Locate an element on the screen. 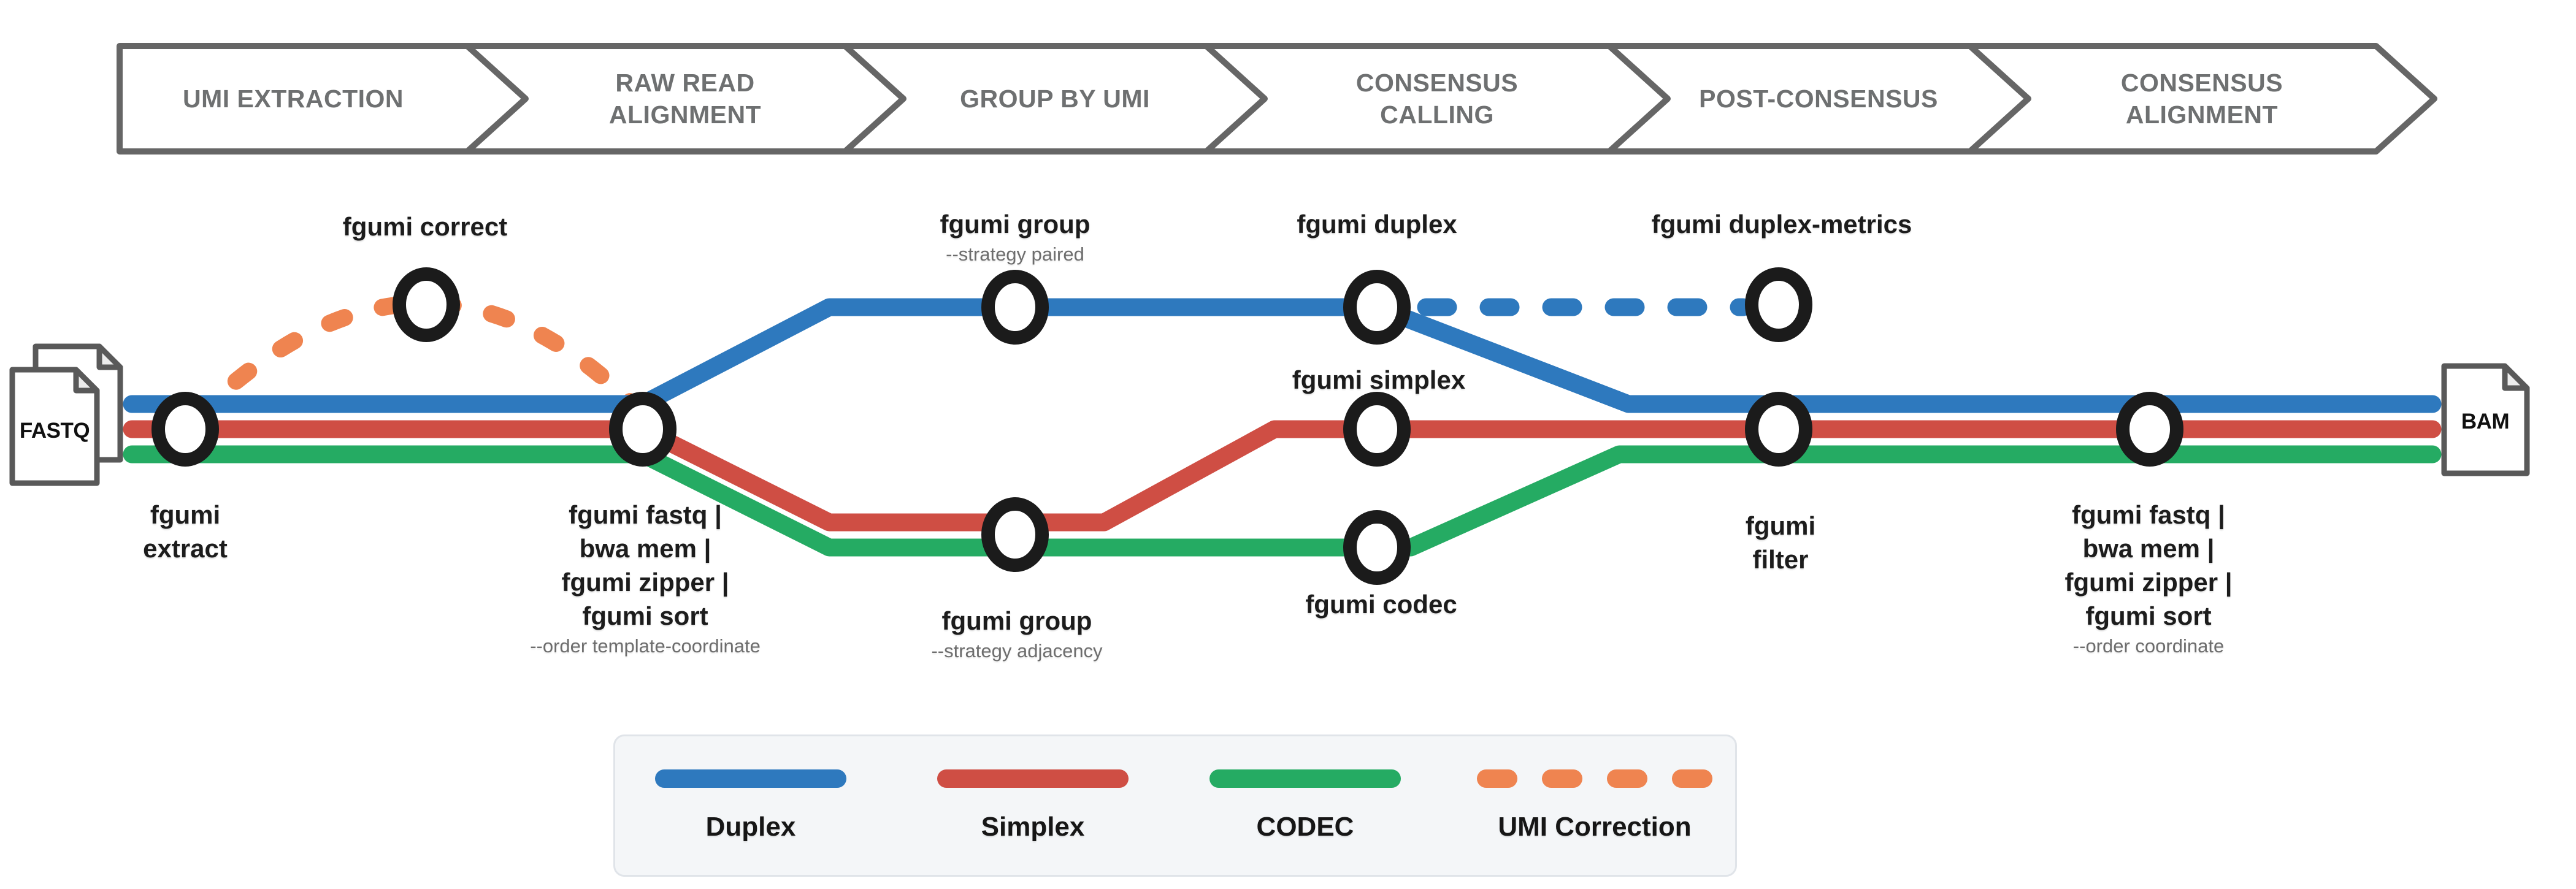 This screenshot has height=889, width=2576. label-duplex-metrics-text: fgumi duplex-metrics is located at coordinates (1781, 224).